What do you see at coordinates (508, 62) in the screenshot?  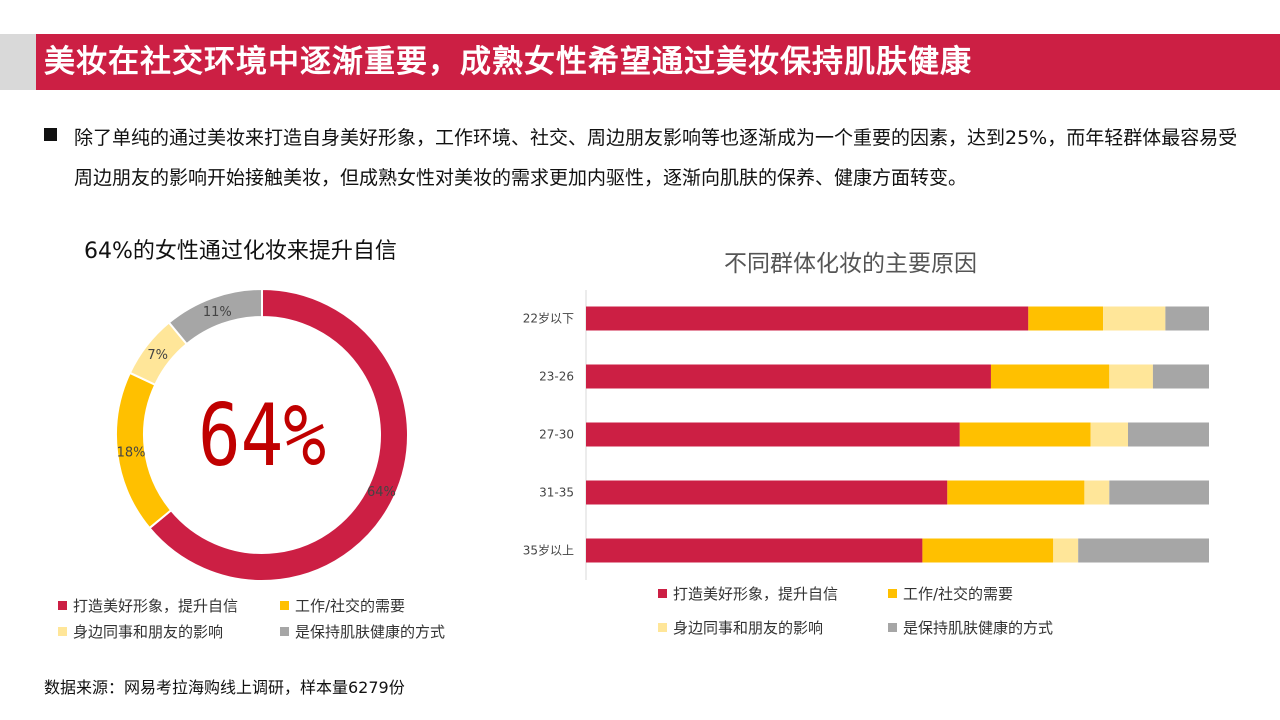 I see `page-title: 美妆在社交环境中逐渐重要，成熟女性希望通过美妆保持肌肤健康` at bounding box center [508, 62].